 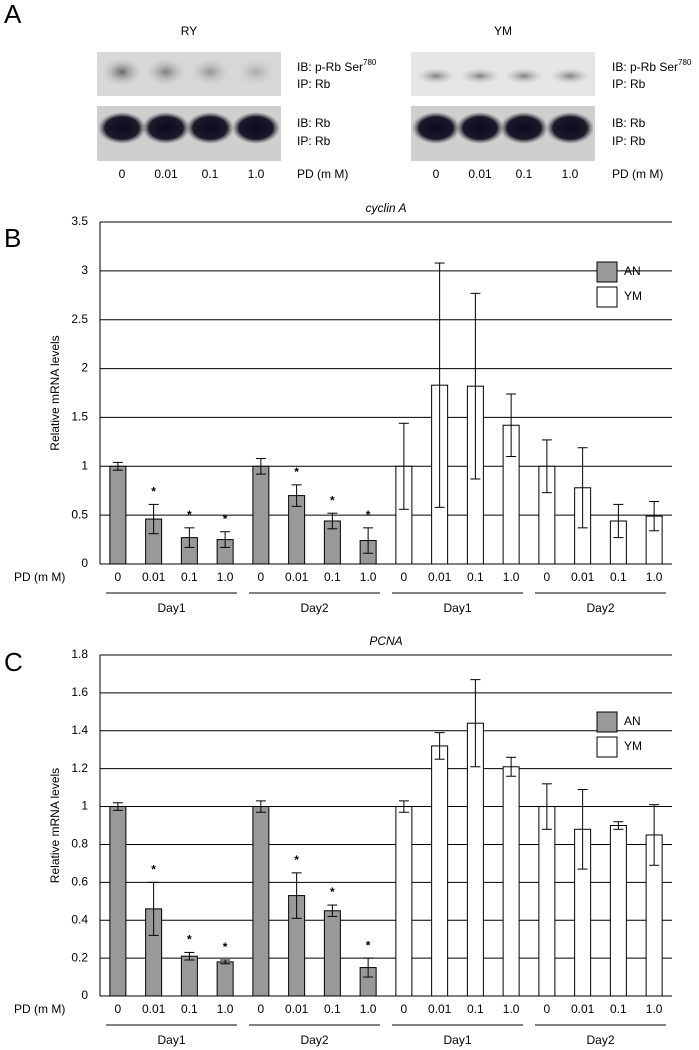 I want to click on y-axis-label: Relative mRNA levels, so click(x=55, y=392).